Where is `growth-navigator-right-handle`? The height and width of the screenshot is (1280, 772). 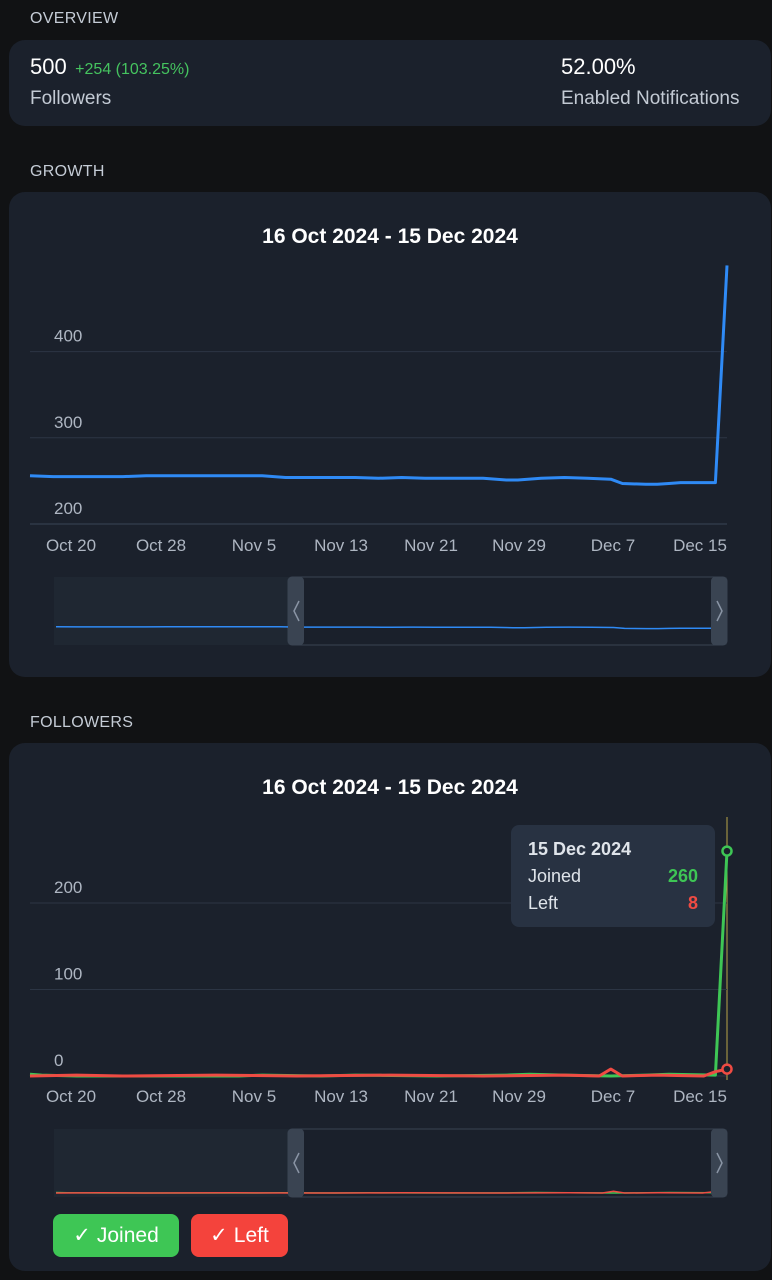 growth-navigator-right-handle is located at coordinates (719, 611).